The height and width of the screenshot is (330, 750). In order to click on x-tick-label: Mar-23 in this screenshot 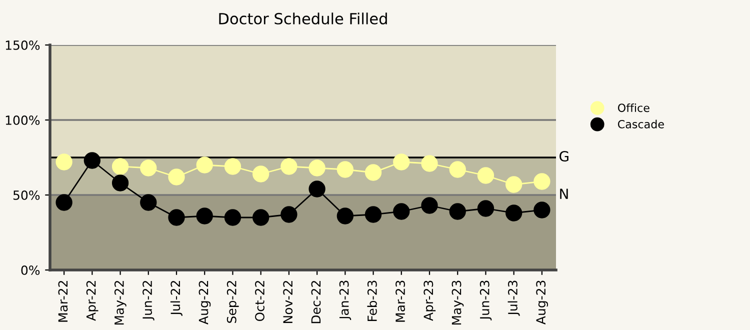, I will do `click(401, 301)`.